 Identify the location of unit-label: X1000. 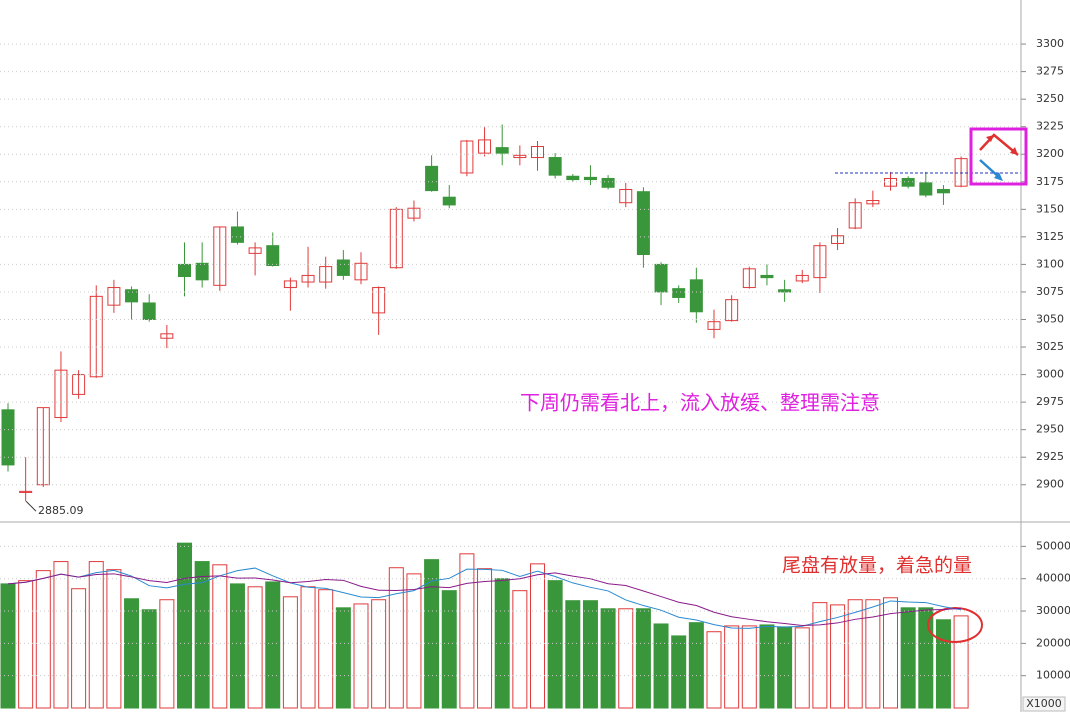
(1044, 703).